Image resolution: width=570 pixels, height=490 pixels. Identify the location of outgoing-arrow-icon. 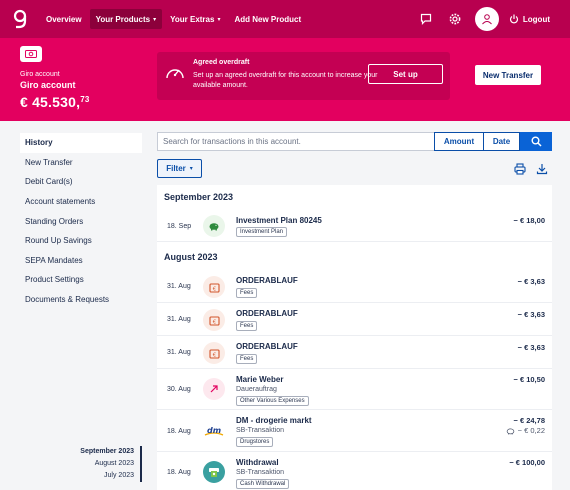
(214, 389).